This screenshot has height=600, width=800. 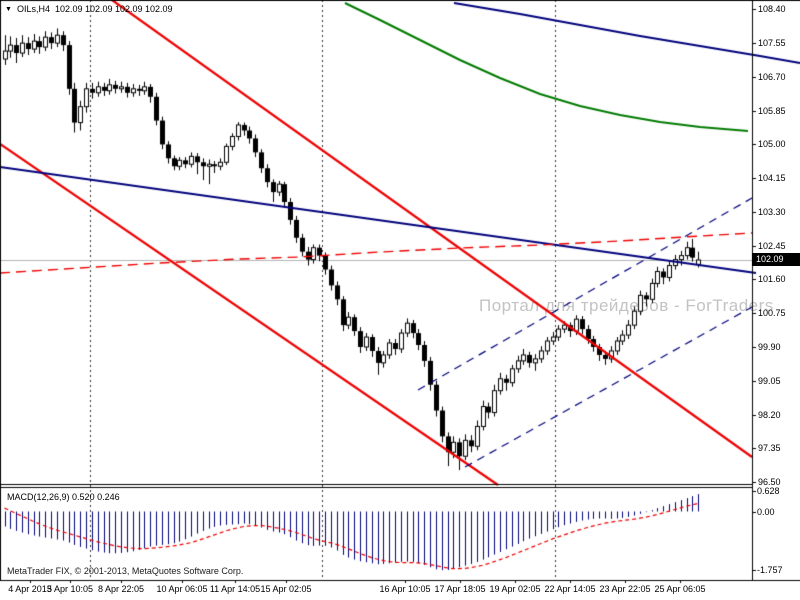 I want to click on time-tick-label: 17 Apr 18:05, so click(x=460, y=589).